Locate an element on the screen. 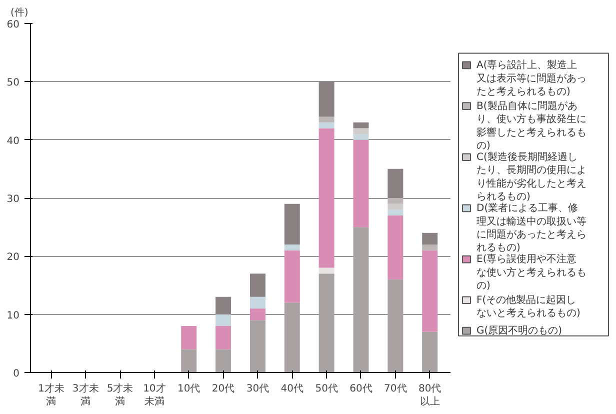 The width and height of the screenshot is (616, 414). y-axis-title: (件) is located at coordinates (19, 13).